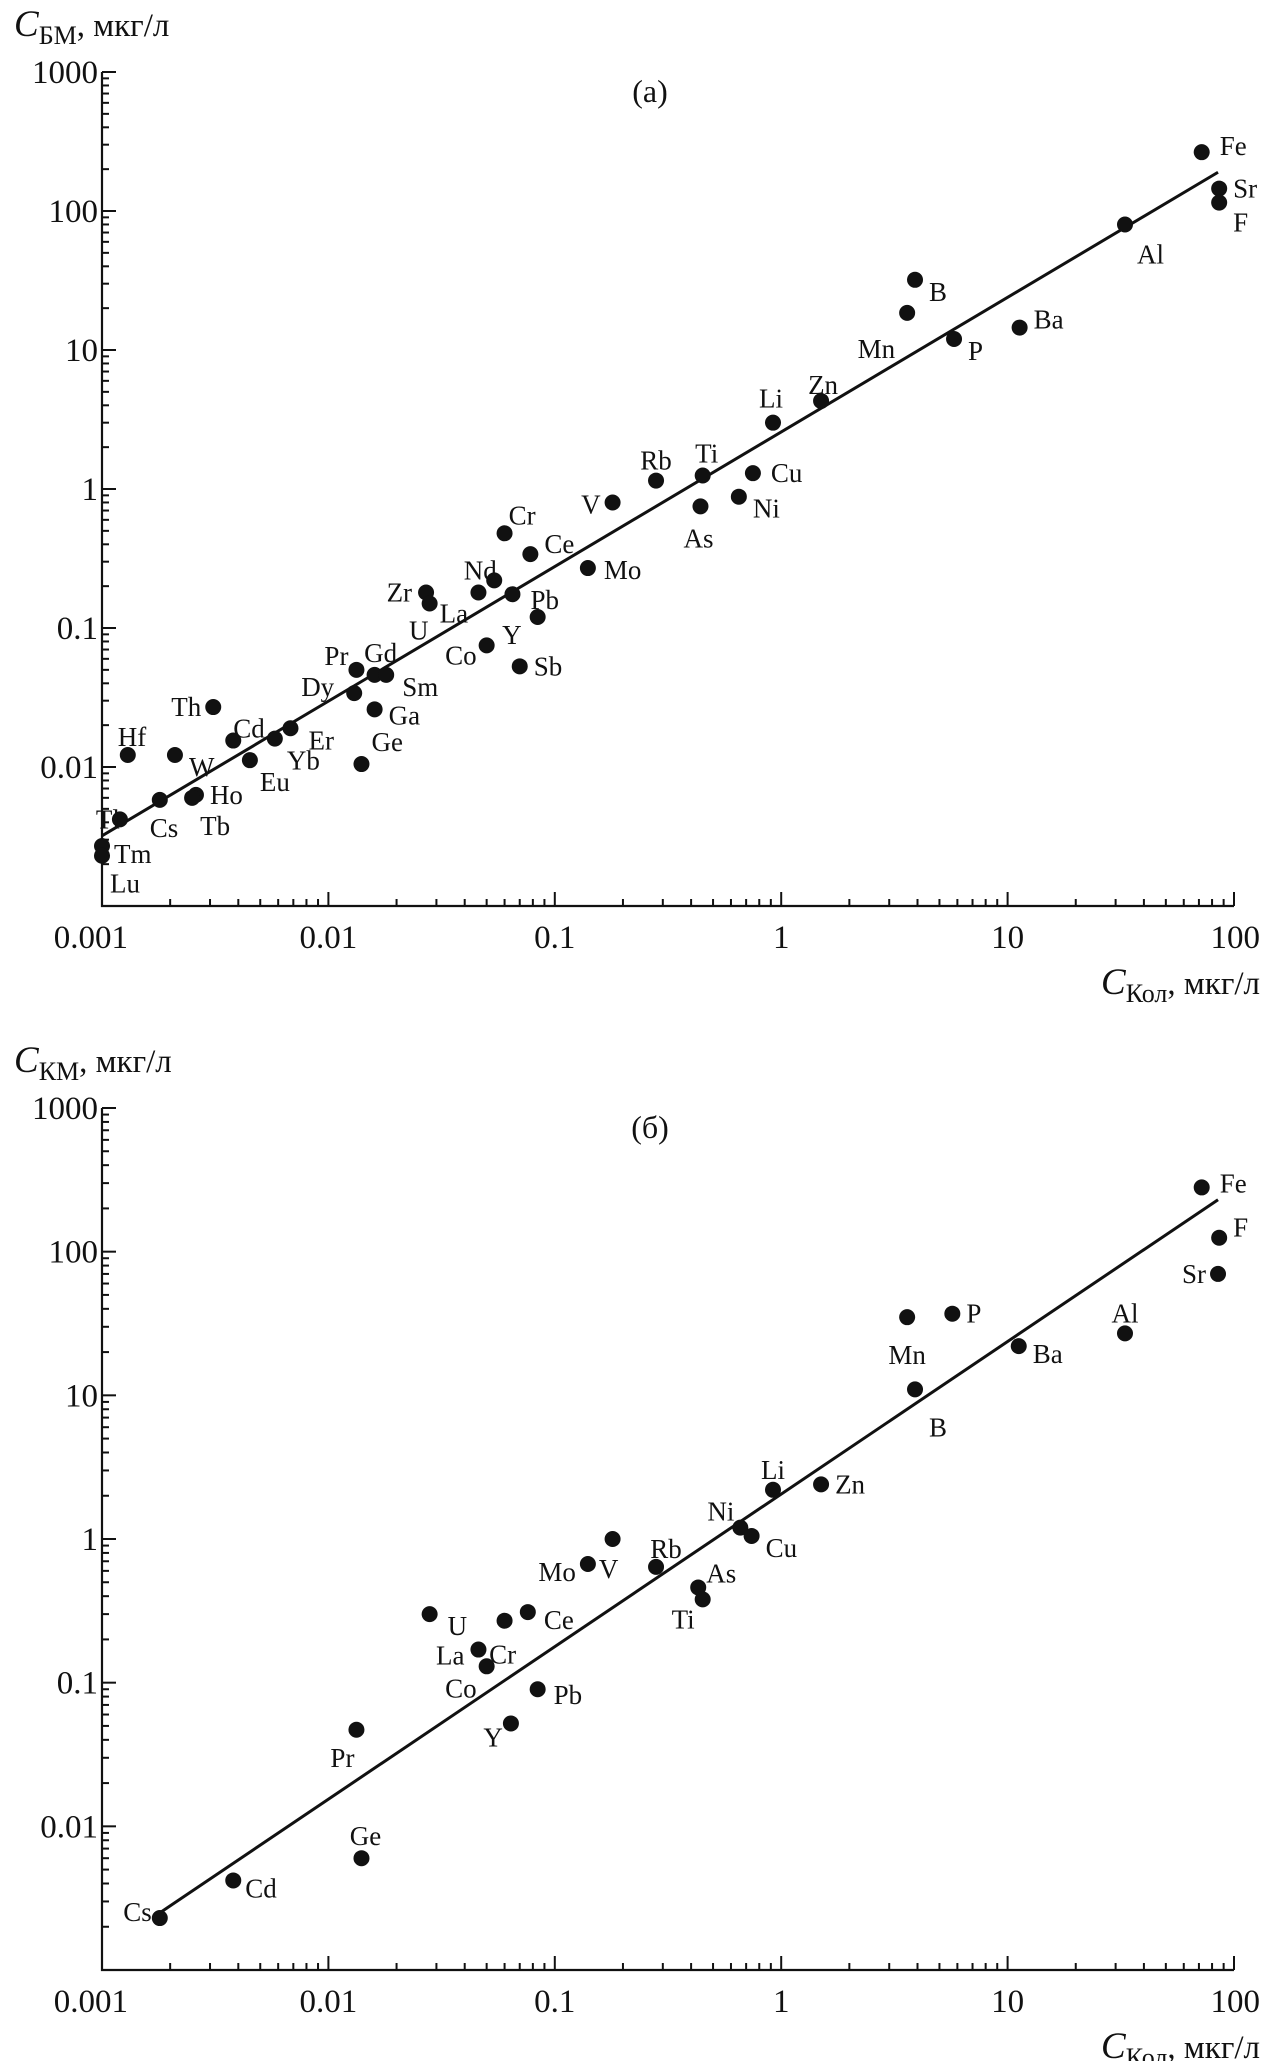 Image resolution: width=1264 pixels, height=2061 pixels. What do you see at coordinates (249, 729) in the screenshot?
I see `point-label-cd: Cd` at bounding box center [249, 729].